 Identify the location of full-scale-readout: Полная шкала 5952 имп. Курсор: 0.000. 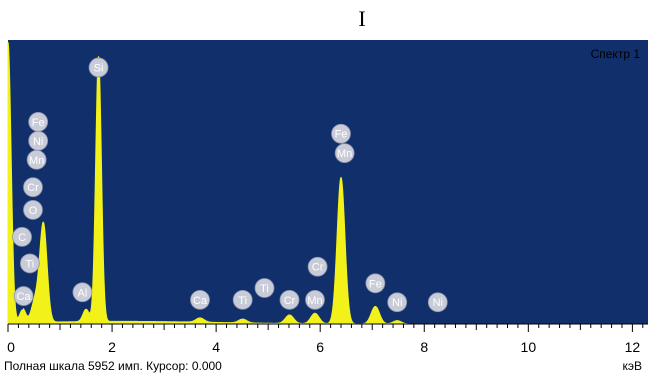
(113, 366).